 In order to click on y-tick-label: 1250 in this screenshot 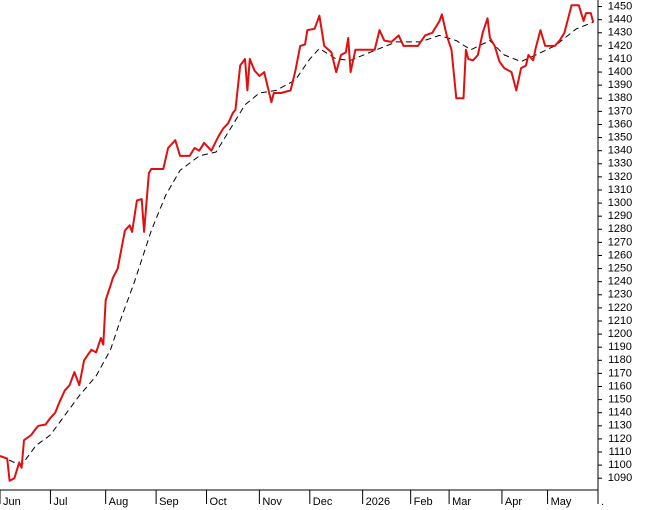, I will do `click(620, 268)`.